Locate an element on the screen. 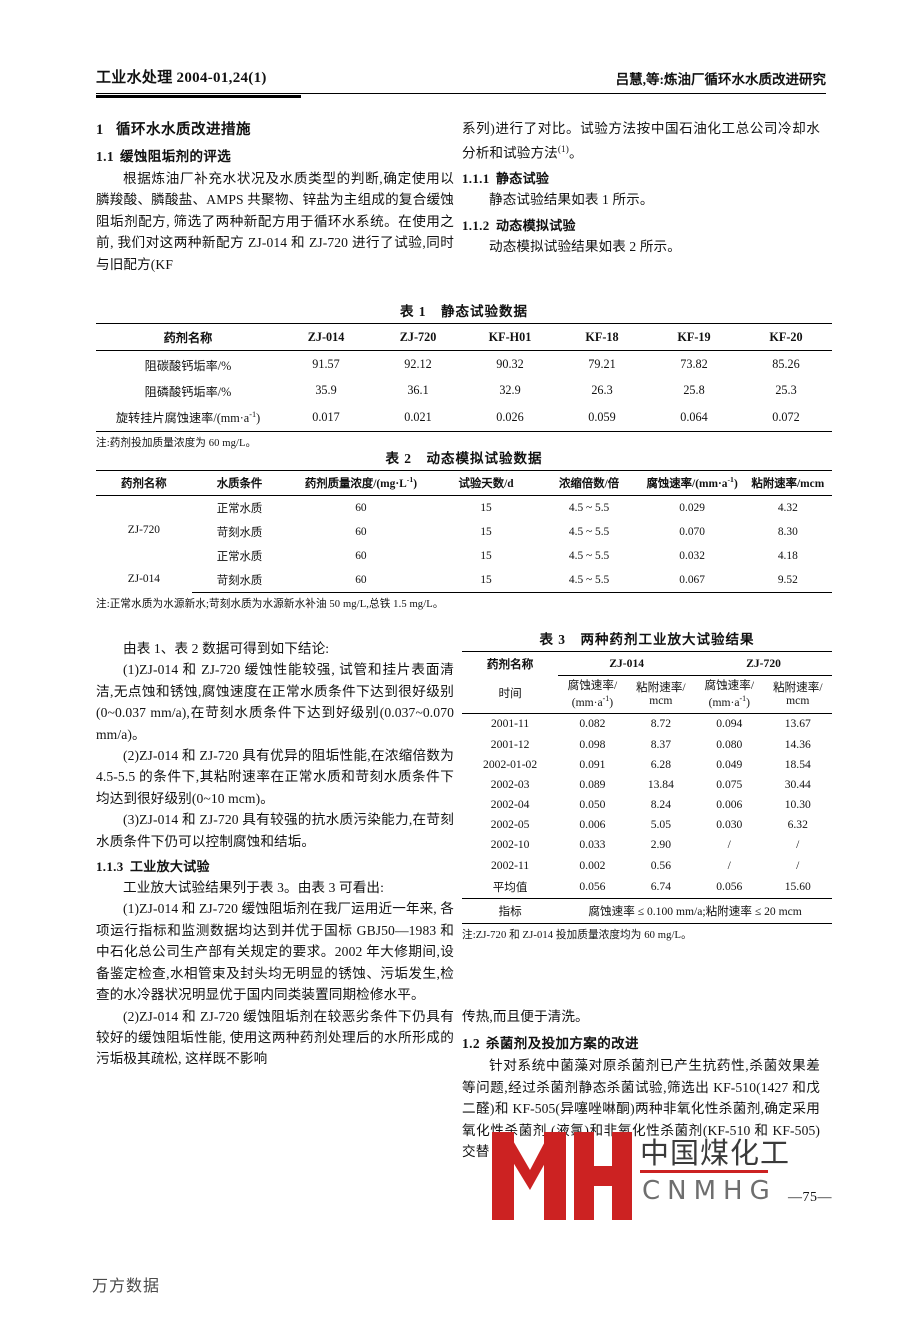 Image resolution: width=904 pixels, height=1320 pixels. running-head-journal: 工业水处理 2004-01,24(1) is located at coordinates (181, 78).